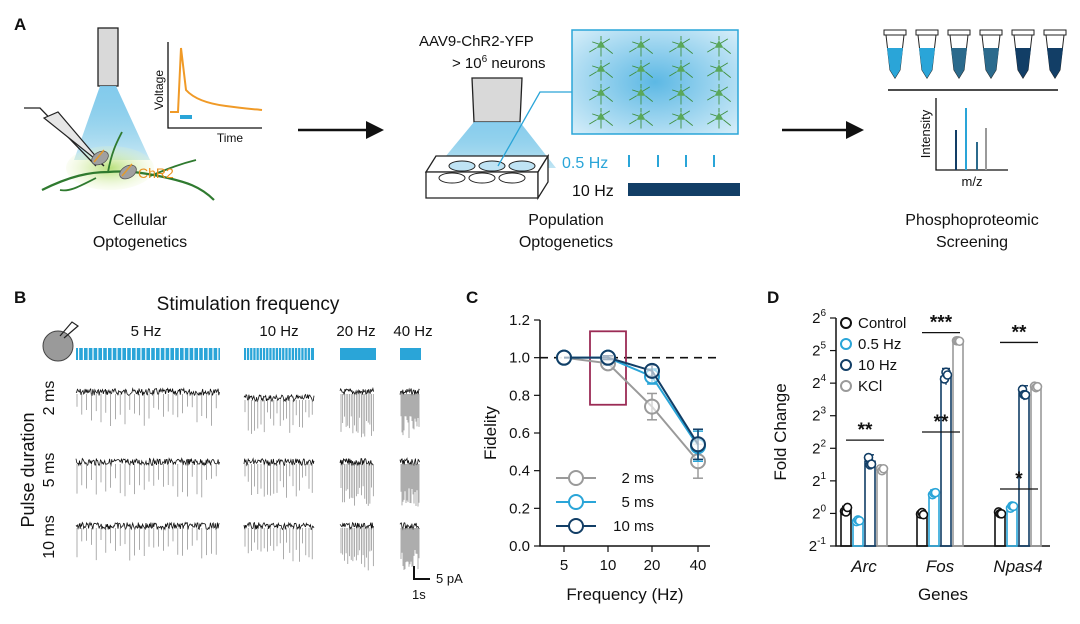  What do you see at coordinates (375, 130) in the screenshot?
I see `arrow-1-head-icon` at bounding box center [375, 130].